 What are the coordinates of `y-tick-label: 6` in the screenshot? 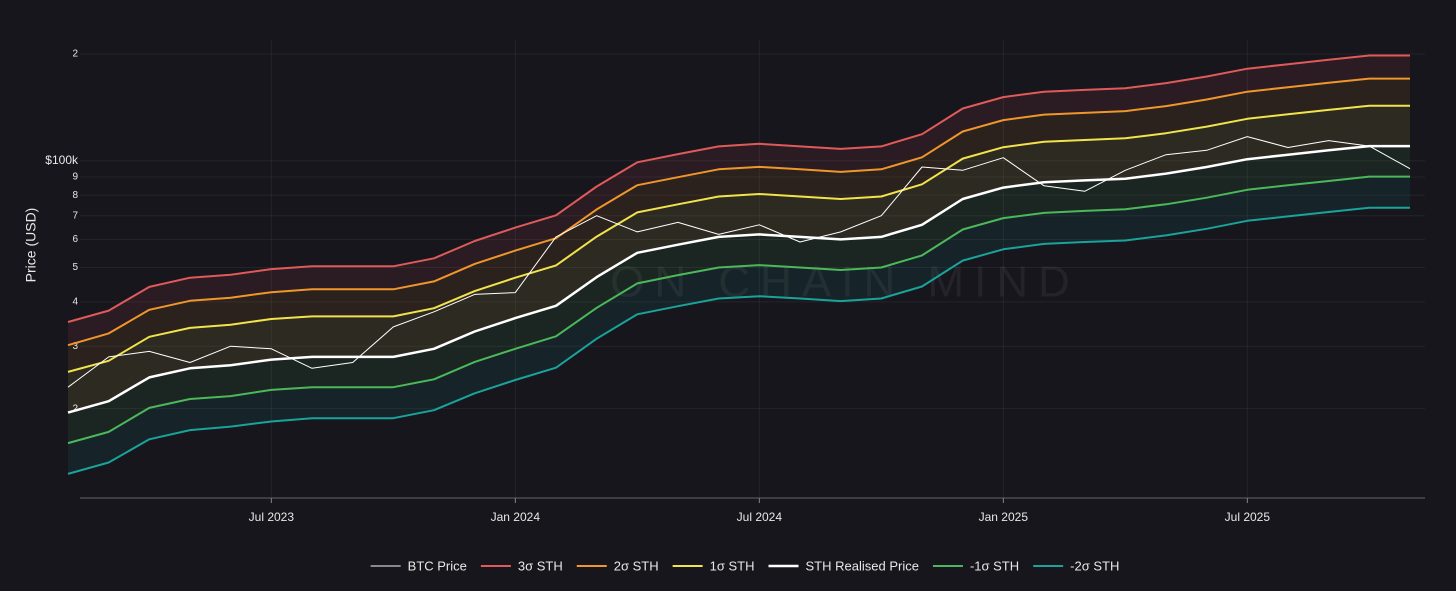 It's located at (75, 239).